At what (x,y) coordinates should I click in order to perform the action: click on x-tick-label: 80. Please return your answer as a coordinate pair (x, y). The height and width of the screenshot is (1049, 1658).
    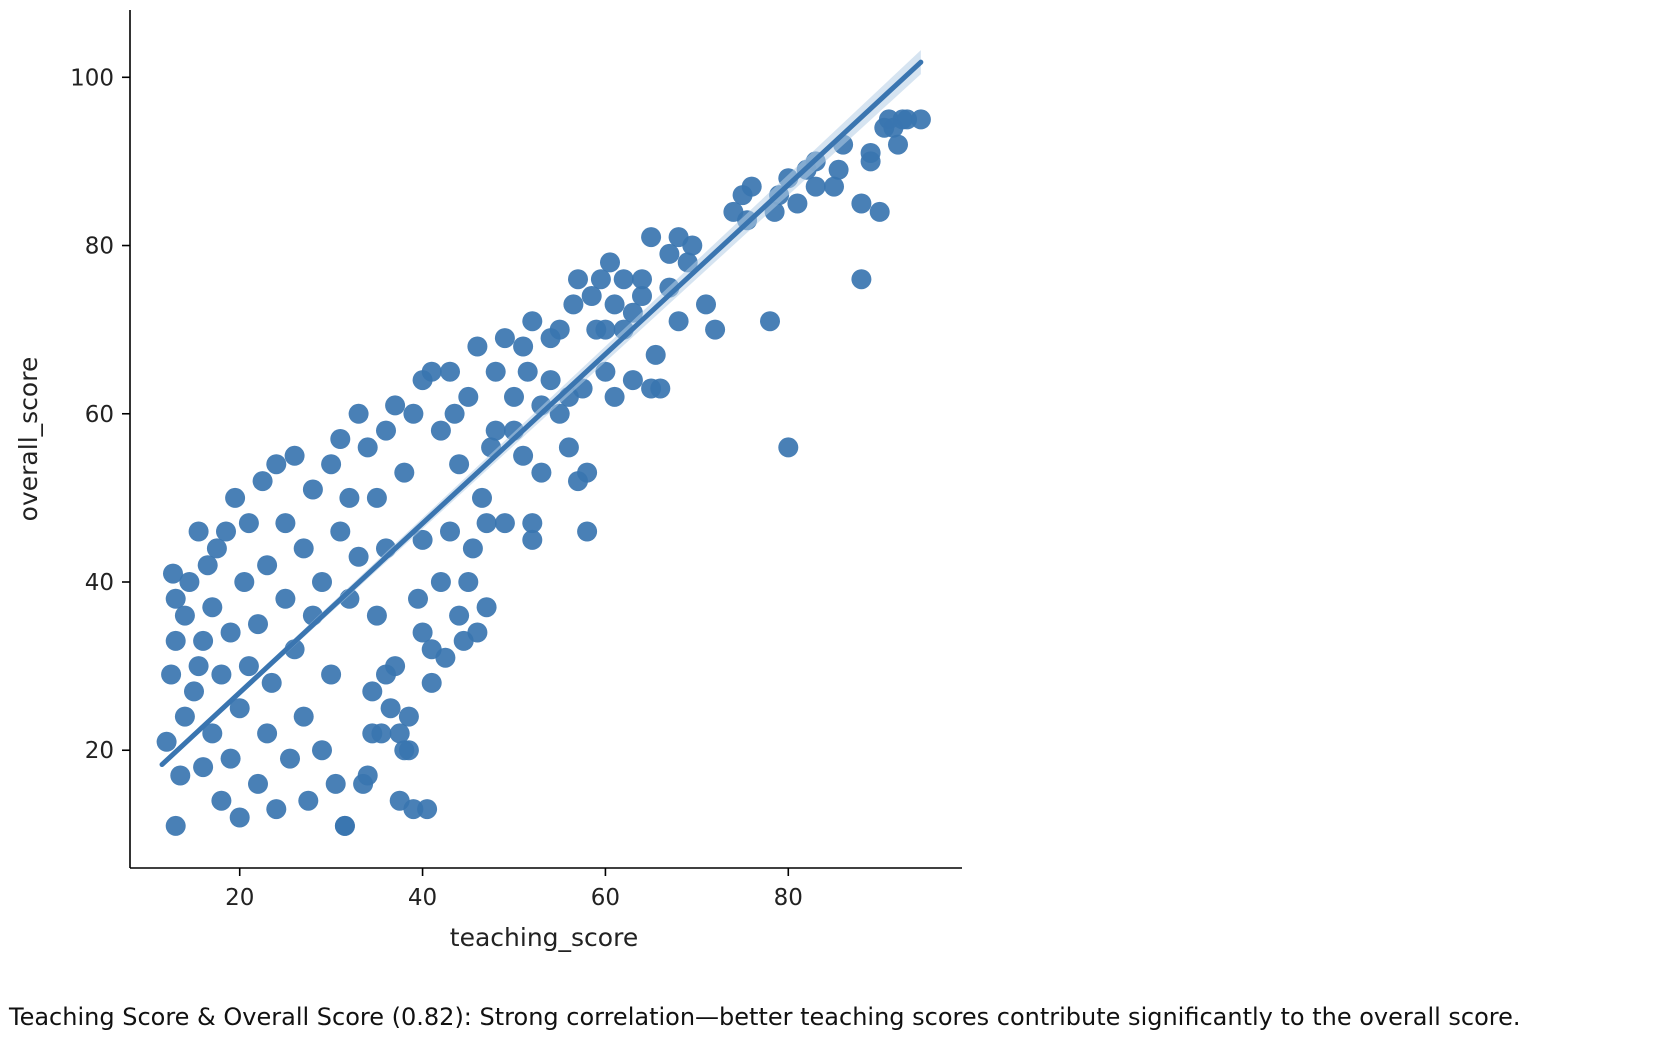
    Looking at the image, I should click on (788, 898).